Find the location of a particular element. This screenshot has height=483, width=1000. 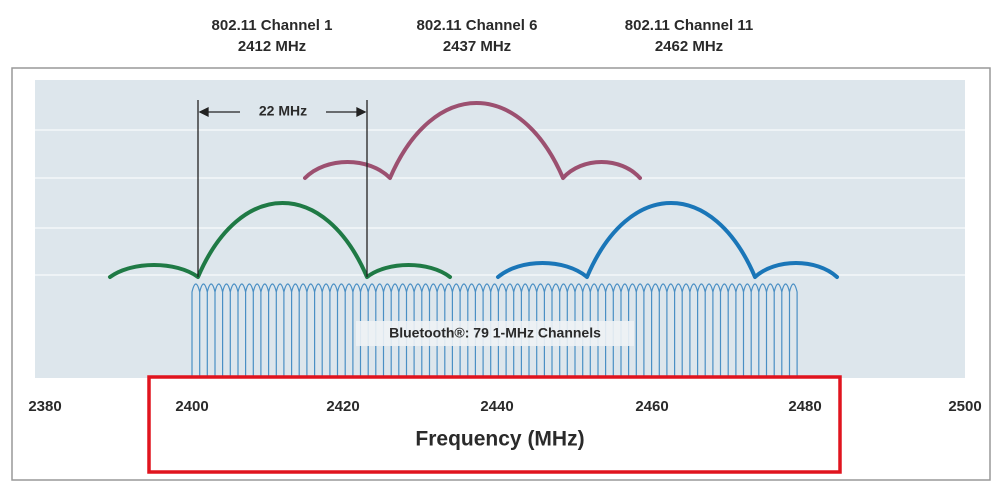

axis-label: Frequency (MHz) is located at coordinates (499, 439).